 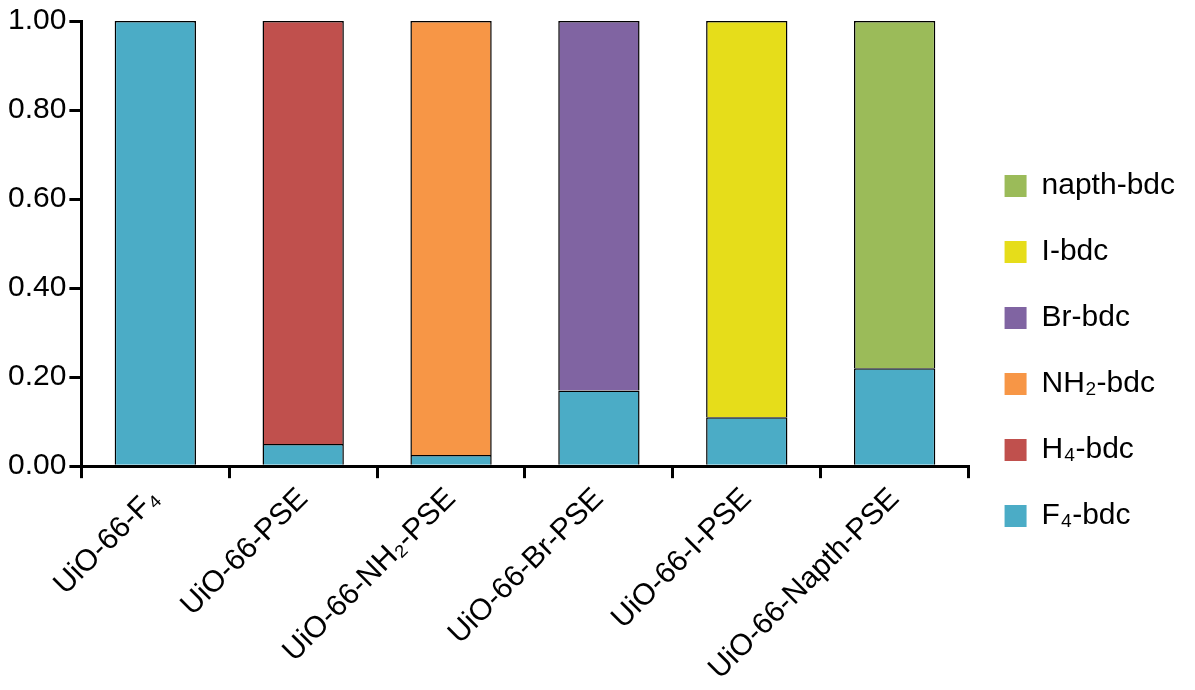 What do you see at coordinates (37, 19) in the screenshot?
I see `y-tick-label: 1.00` at bounding box center [37, 19].